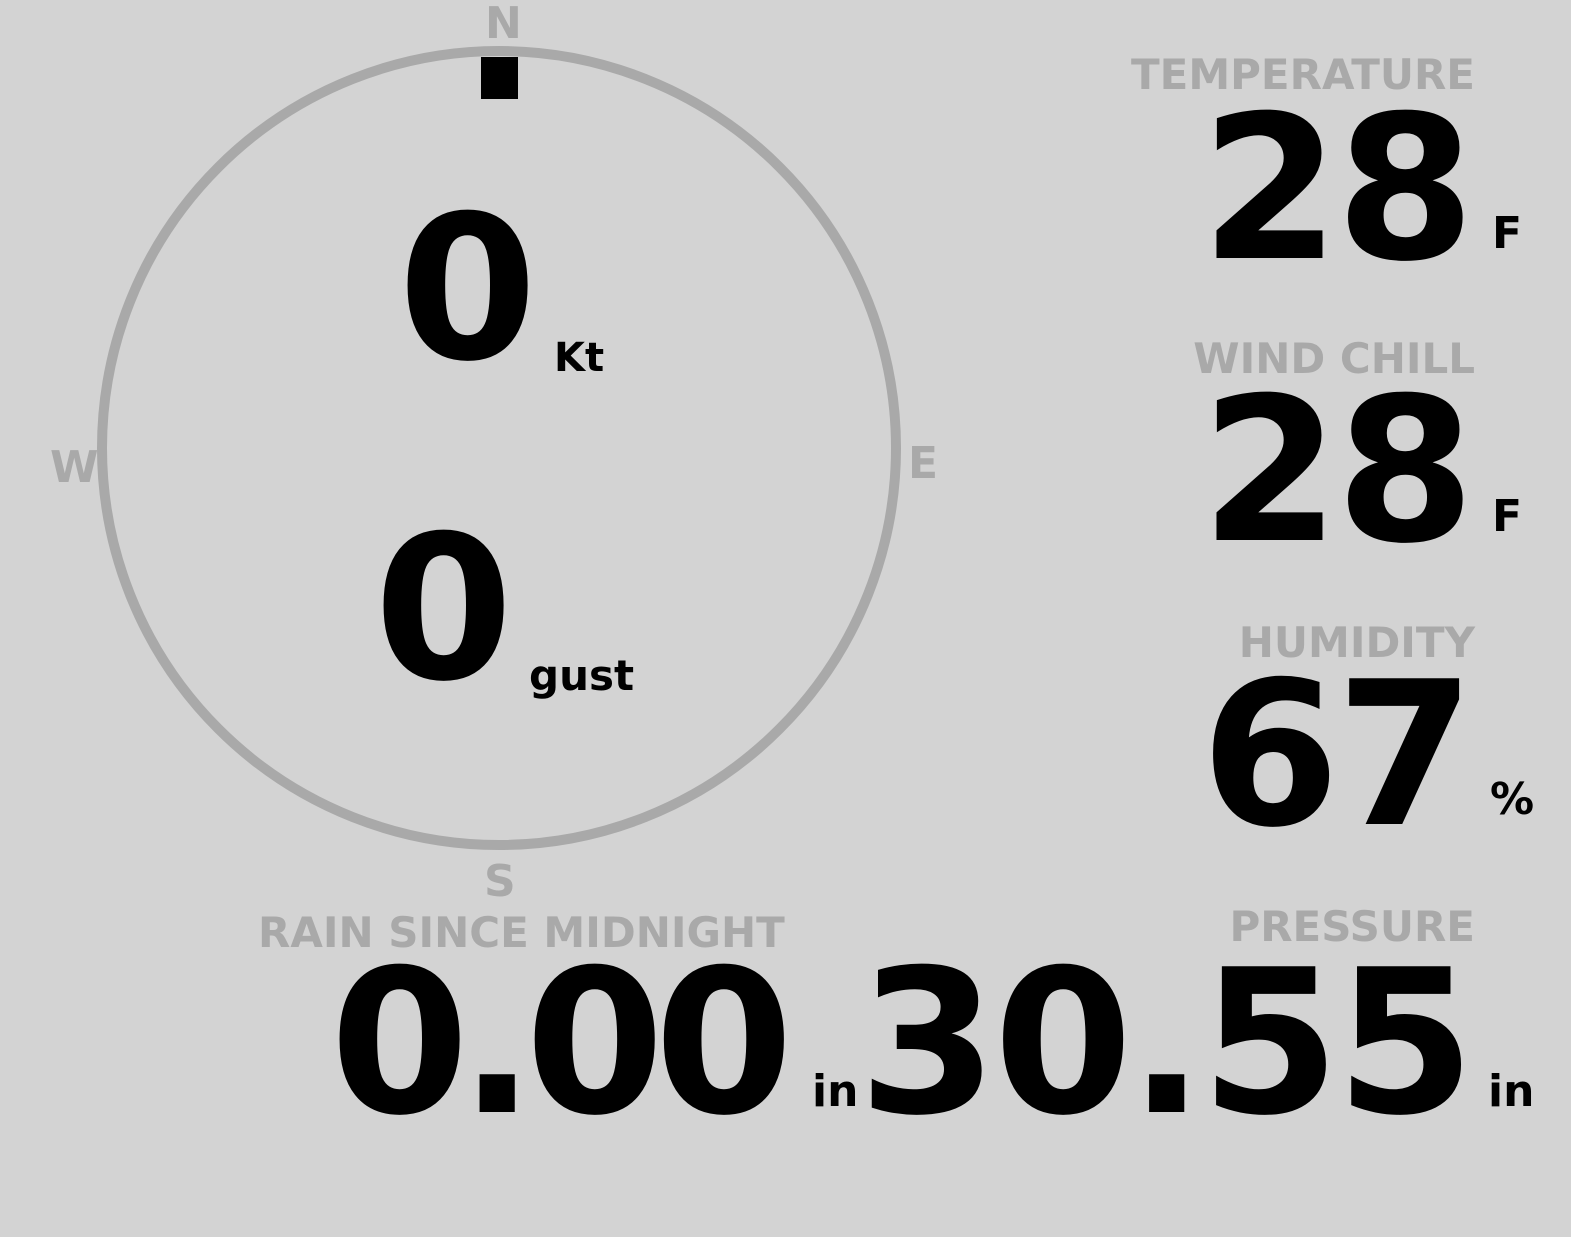 This screenshot has width=1571, height=1237. What do you see at coordinates (561, 1043) in the screenshot?
I see `rain-value: 0.00` at bounding box center [561, 1043].